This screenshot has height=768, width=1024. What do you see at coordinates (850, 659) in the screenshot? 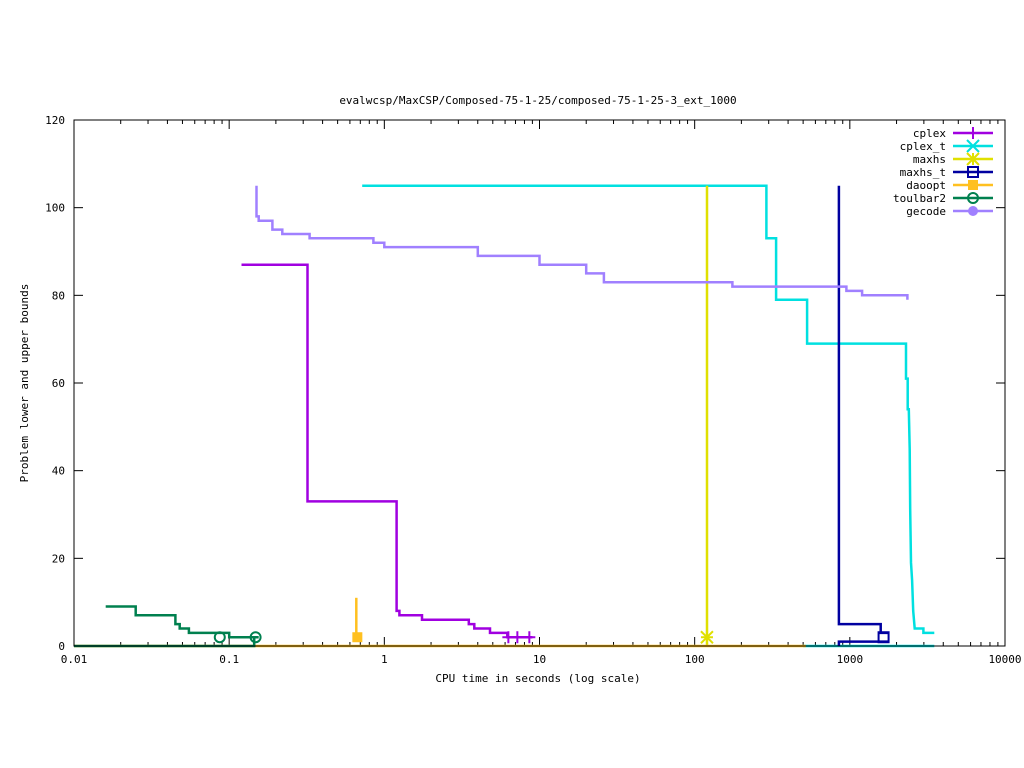
I see `x-tick-label: 1000` at bounding box center [850, 659].